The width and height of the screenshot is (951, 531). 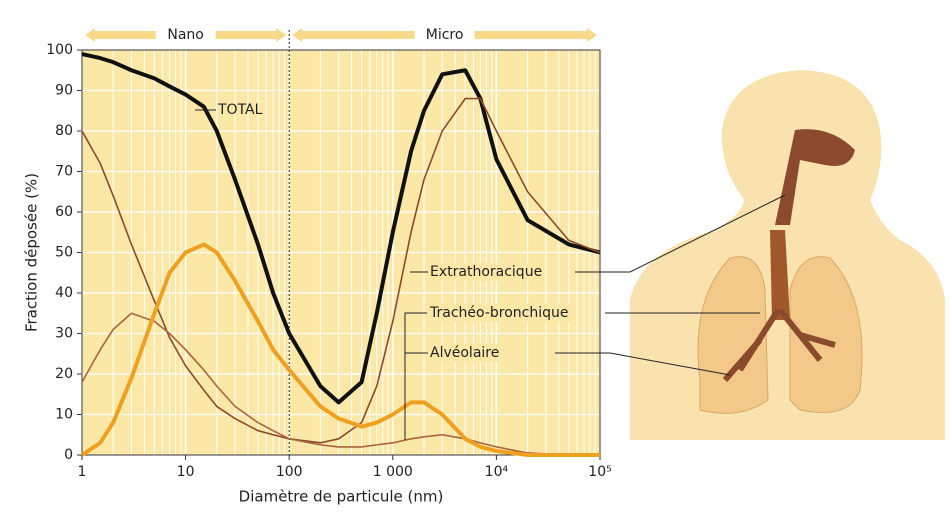 What do you see at coordinates (393, 472) in the screenshot?
I see `x-tick-label: 1 000` at bounding box center [393, 472].